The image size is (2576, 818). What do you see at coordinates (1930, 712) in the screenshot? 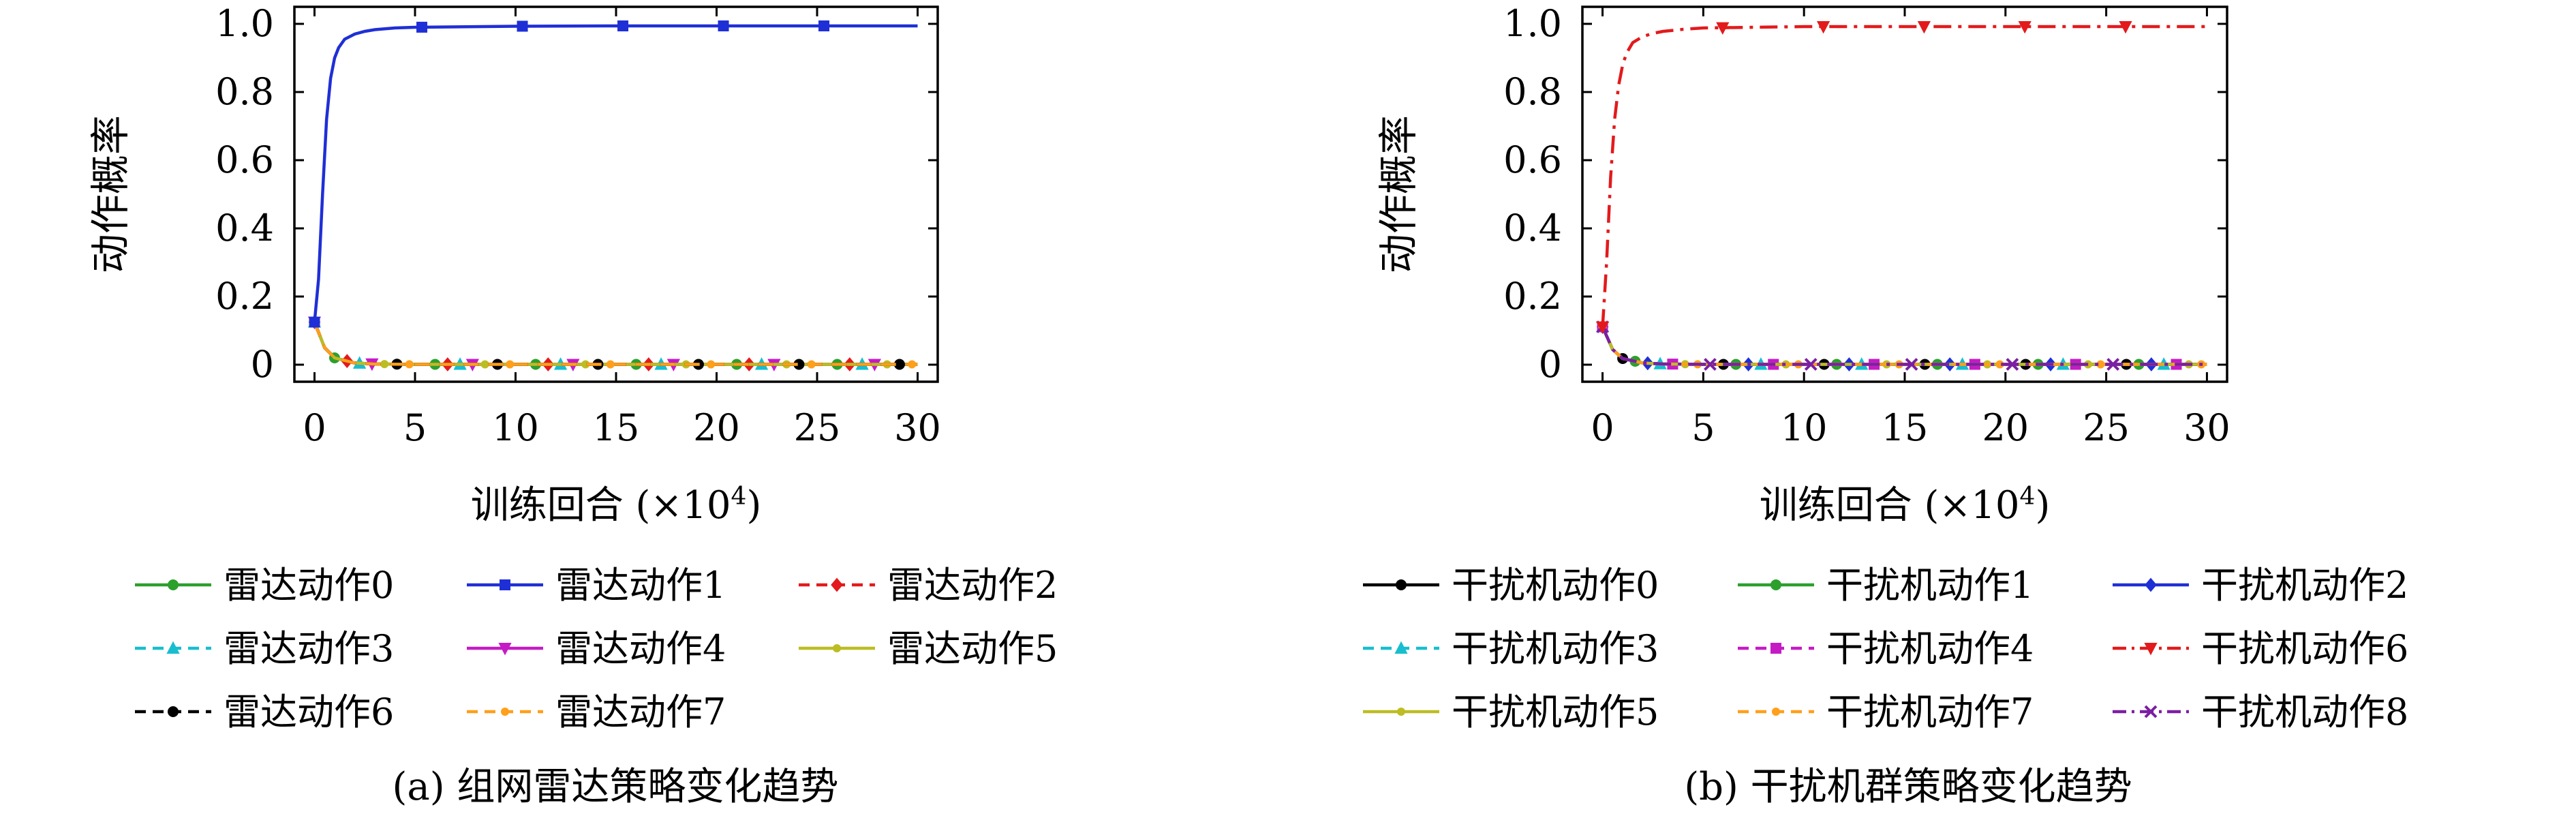
I see `legend-label: 干扰机动作7` at bounding box center [1930, 712].